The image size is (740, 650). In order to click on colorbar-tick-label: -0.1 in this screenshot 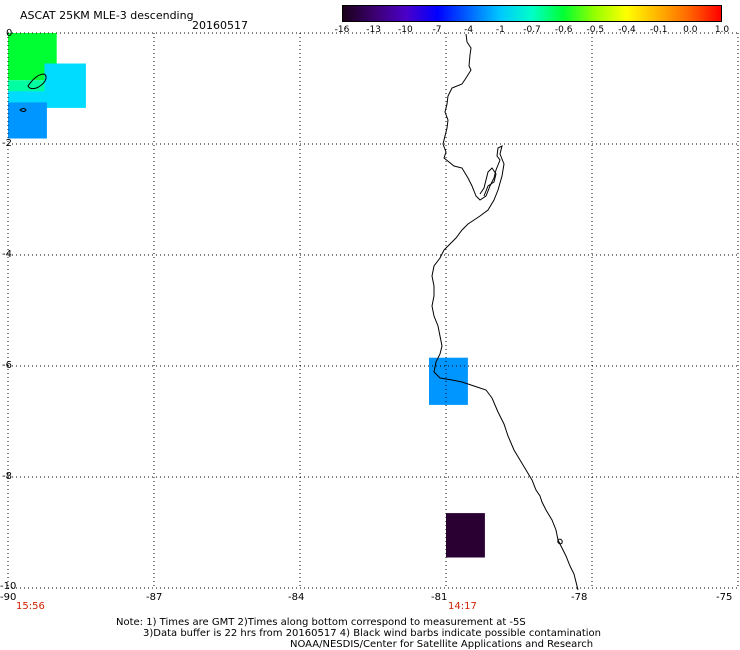, I will do `click(658, 30)`.